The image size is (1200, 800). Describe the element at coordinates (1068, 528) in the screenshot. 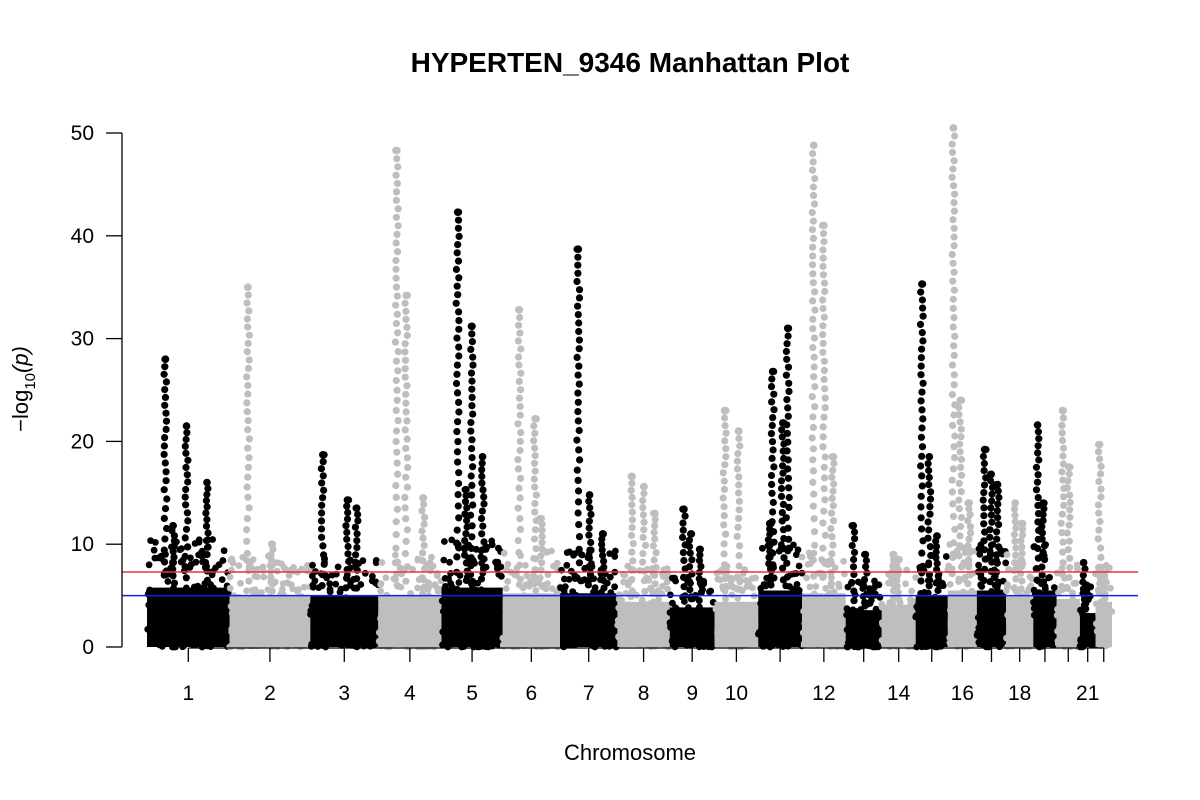

I see `chromosome-20-points` at that location.